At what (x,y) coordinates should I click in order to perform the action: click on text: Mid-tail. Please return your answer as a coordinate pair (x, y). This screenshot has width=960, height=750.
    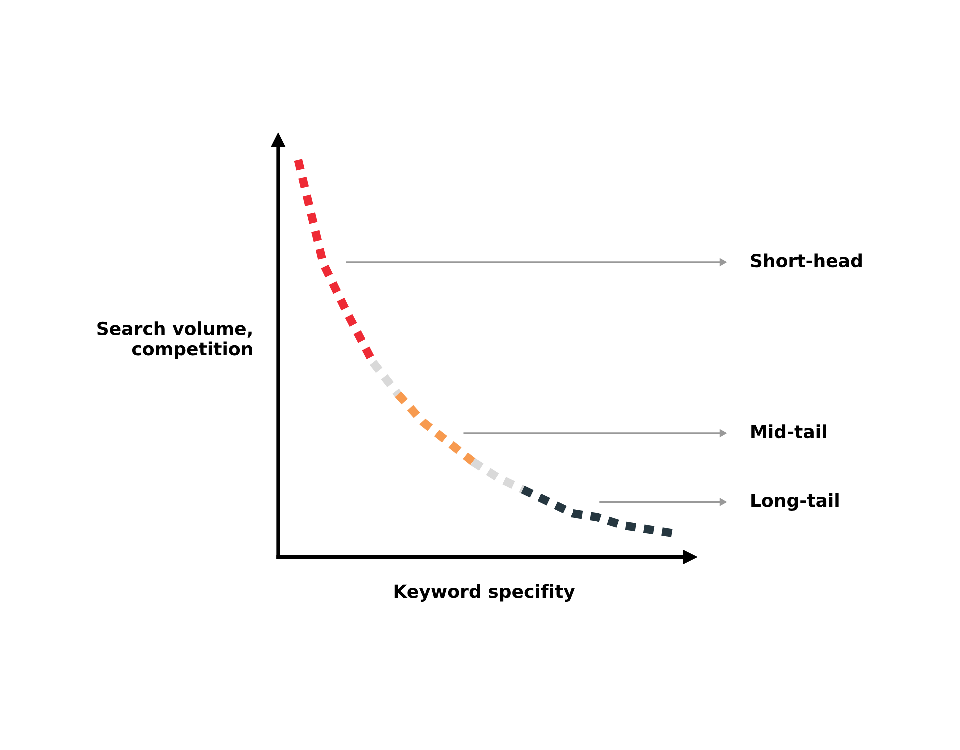
    Looking at the image, I should click on (789, 431).